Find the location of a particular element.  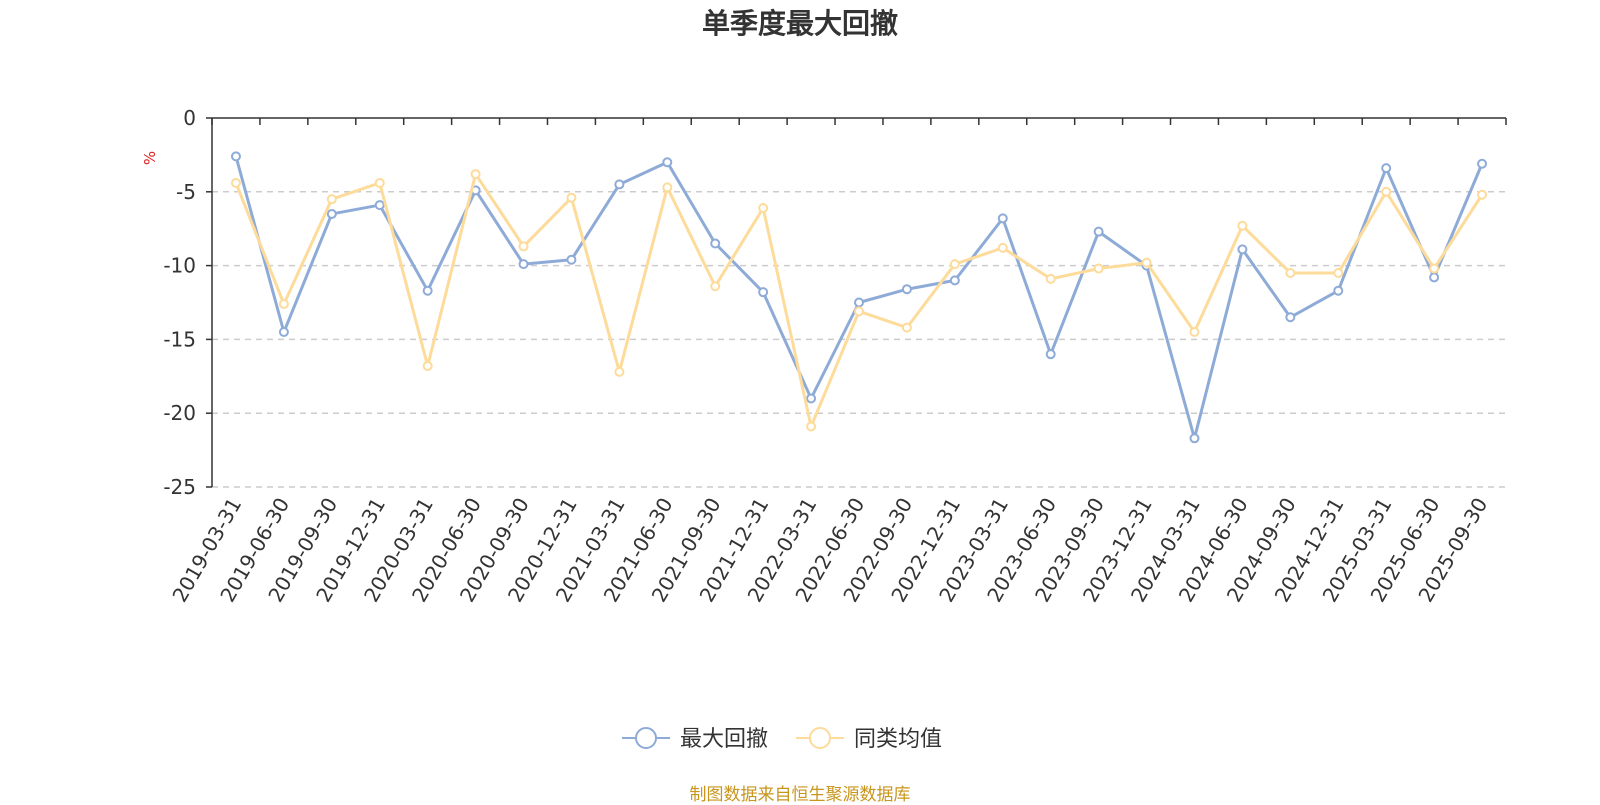

chart-title: 单季度最大回撤 is located at coordinates (799, 23).